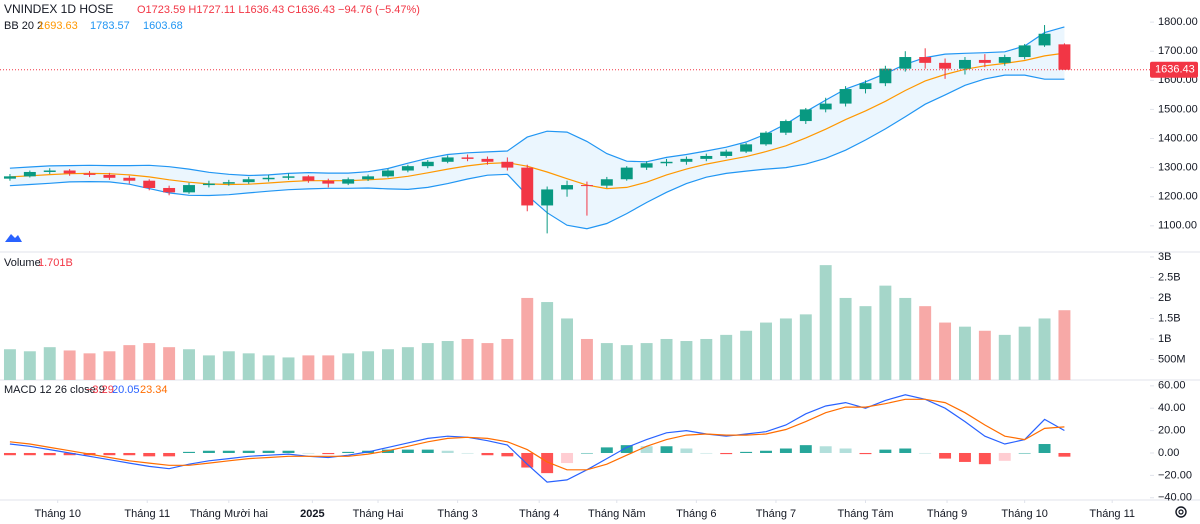  Describe the element at coordinates (539, 514) in the screenshot. I see `x-tick-label: Tháng 4` at that location.